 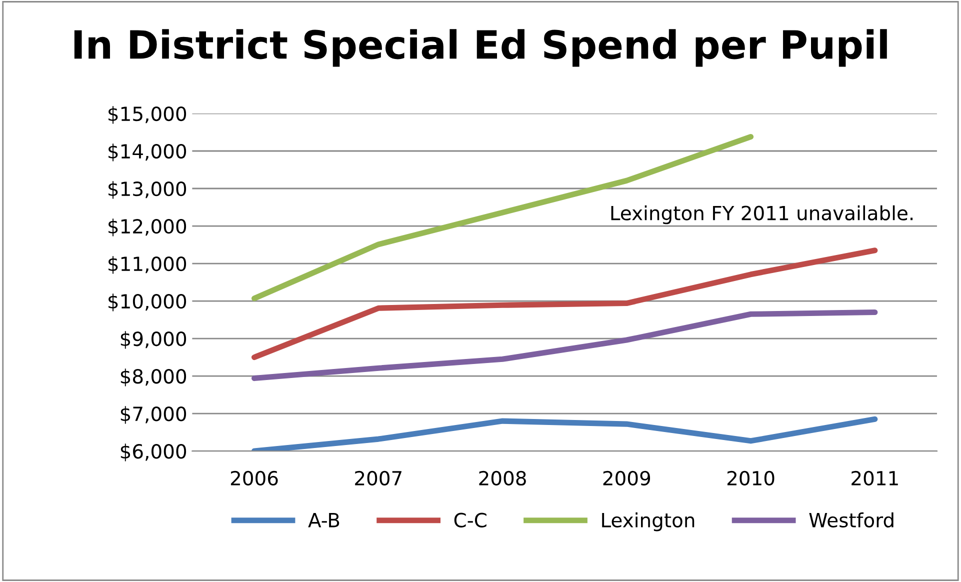 What do you see at coordinates (153, 340) in the screenshot?
I see `y-tick-label: $9,000` at bounding box center [153, 340].